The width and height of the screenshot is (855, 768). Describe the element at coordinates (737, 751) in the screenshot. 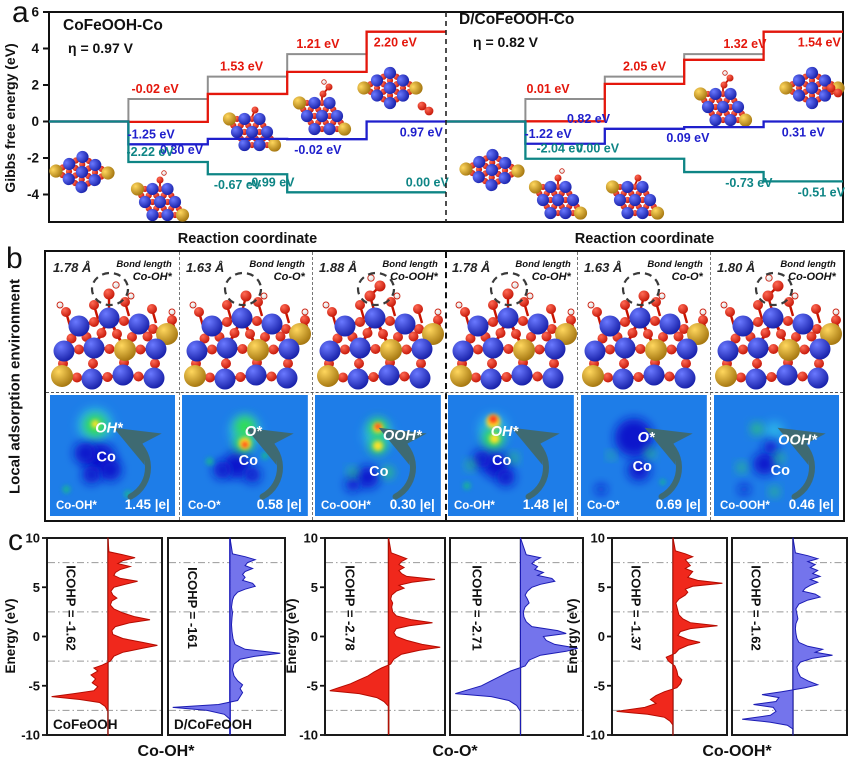

I see `cohp-group-xlabel: Co-OOH*` at that location.